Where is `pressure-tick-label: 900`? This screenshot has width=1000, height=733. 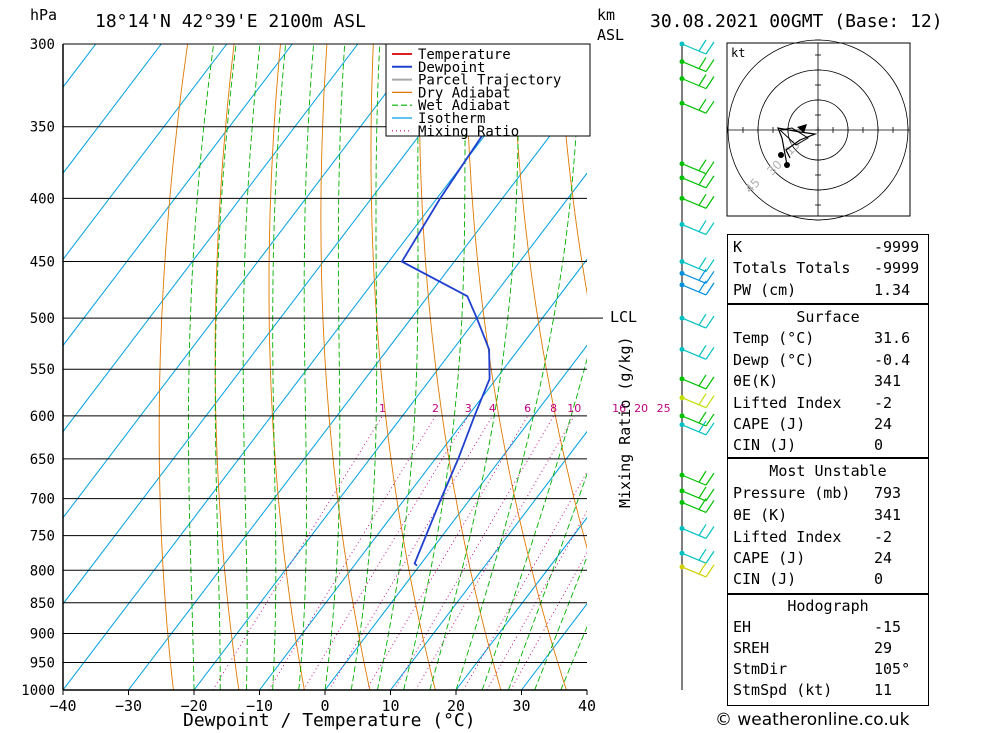 pressure-tick-label: 900 is located at coordinates (42, 634).